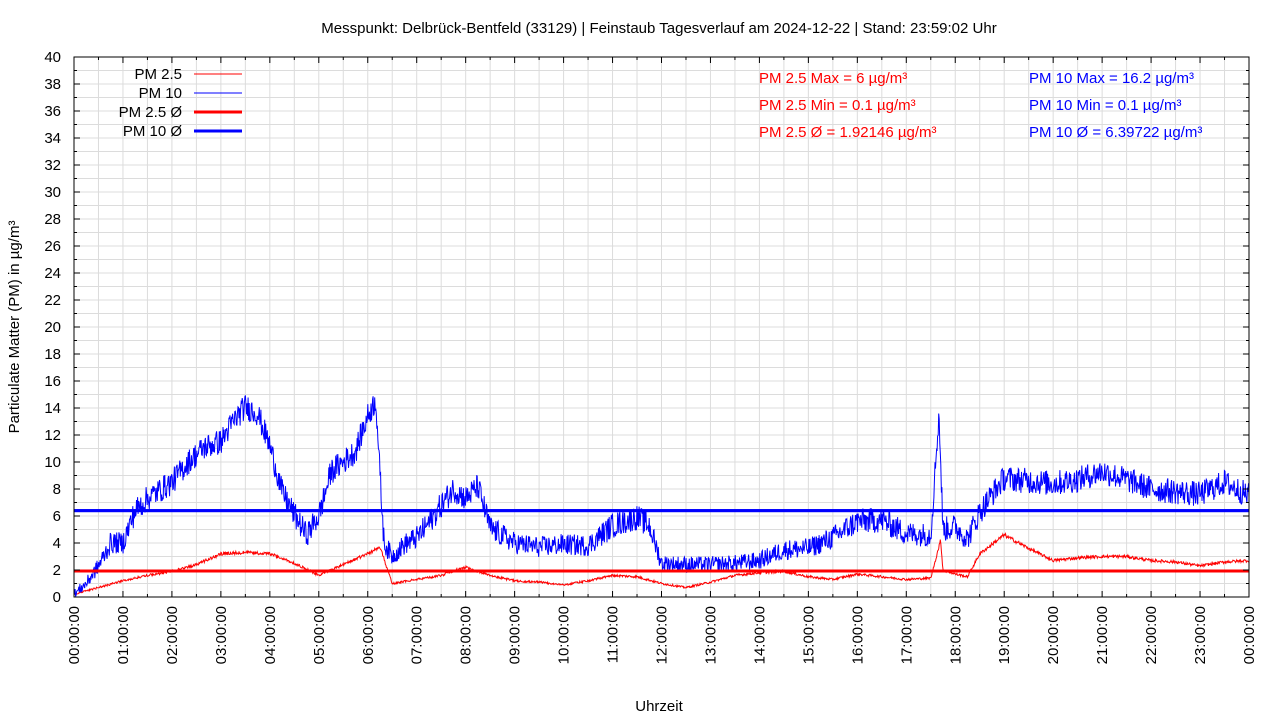 The image size is (1280, 720). Describe the element at coordinates (662, 635) in the screenshot. I see `x-tick-label: 12:00:00` at that location.